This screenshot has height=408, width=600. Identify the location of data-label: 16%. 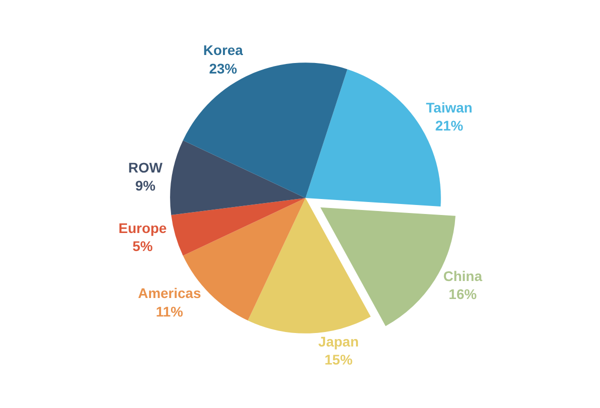
(463, 294).